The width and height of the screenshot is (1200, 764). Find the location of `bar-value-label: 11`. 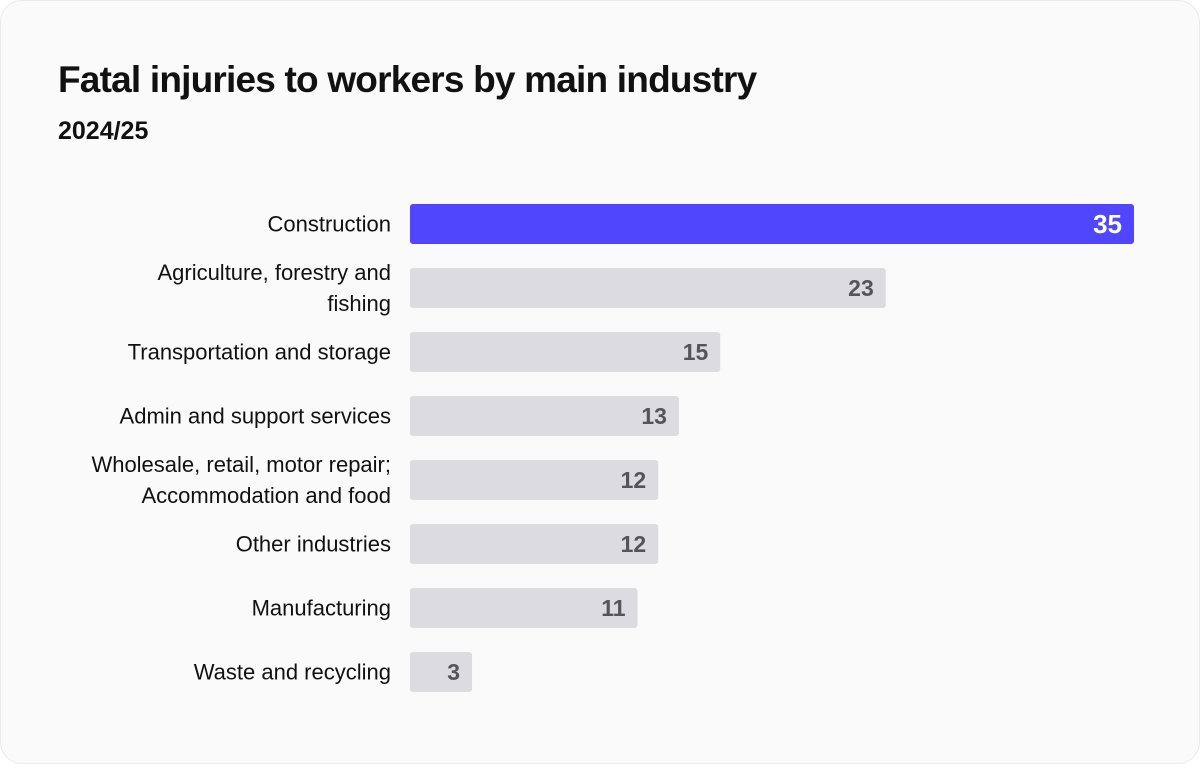

bar-value-label: 11 is located at coordinates (613, 608).